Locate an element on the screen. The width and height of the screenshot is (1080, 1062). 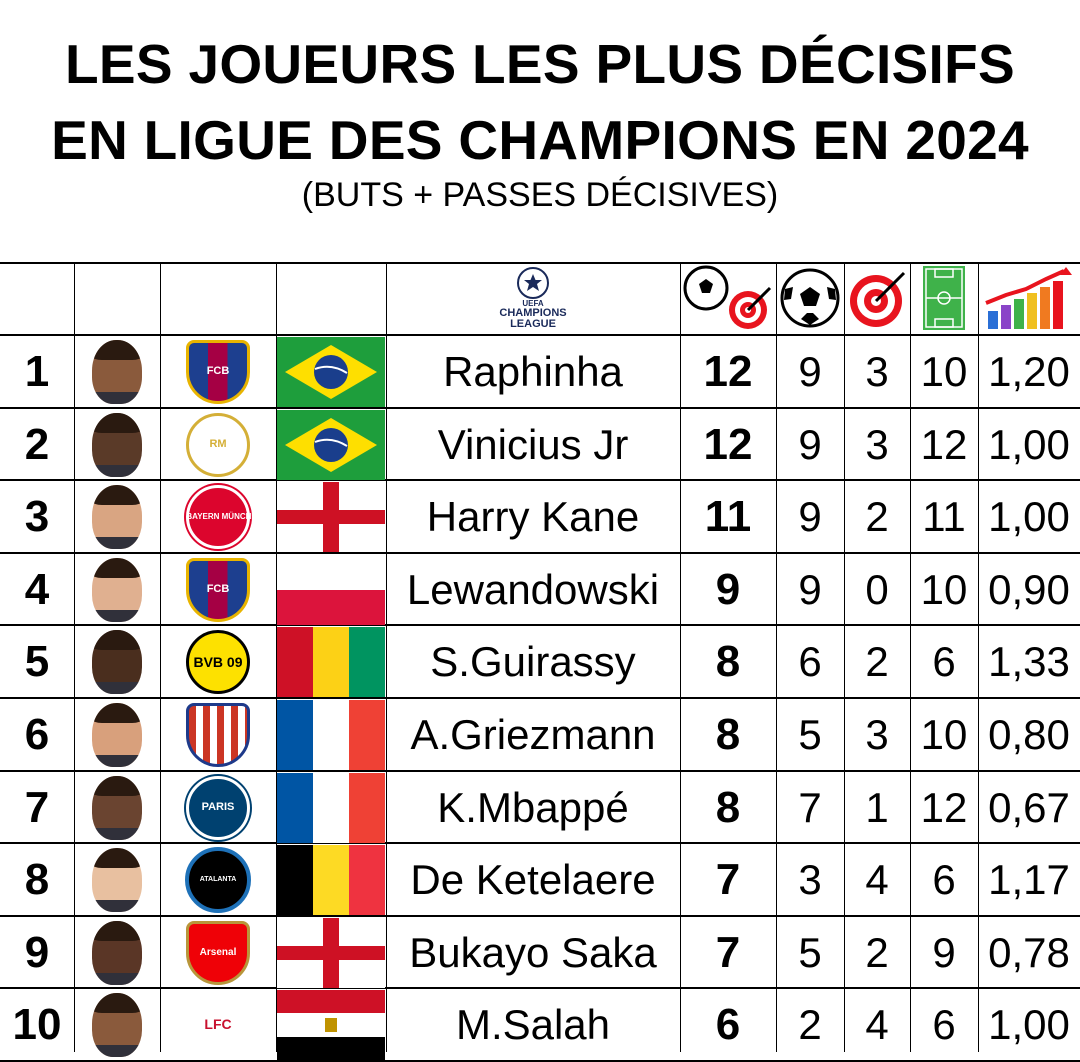
goals-assists-header is located at coordinates (728, 298).